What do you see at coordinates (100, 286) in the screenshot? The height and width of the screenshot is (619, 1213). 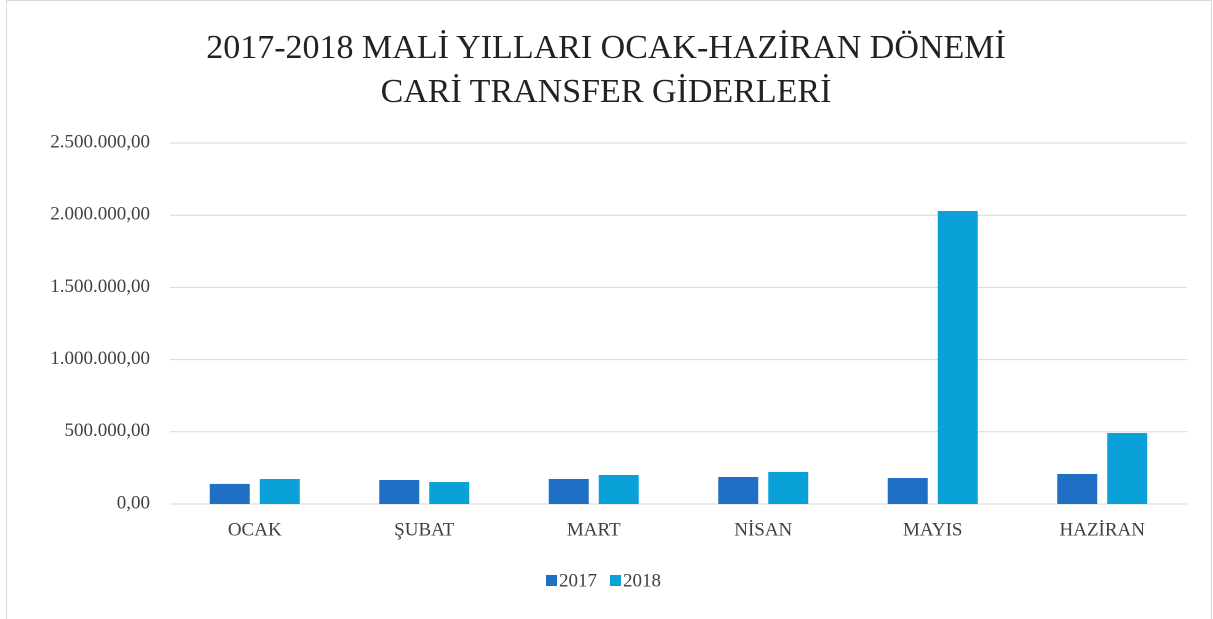 I see `y-tick-label: 1.500.000,00` at bounding box center [100, 286].